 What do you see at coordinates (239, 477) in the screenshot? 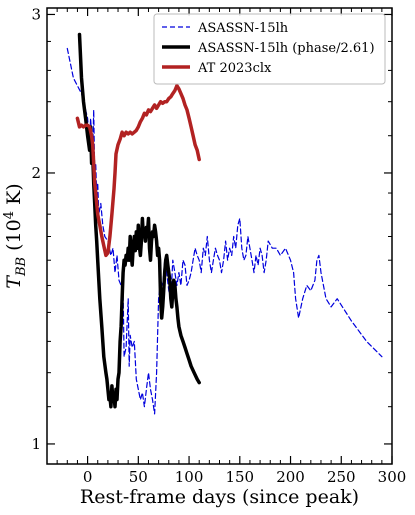
I see `x-tick-label: 150` at bounding box center [239, 477].